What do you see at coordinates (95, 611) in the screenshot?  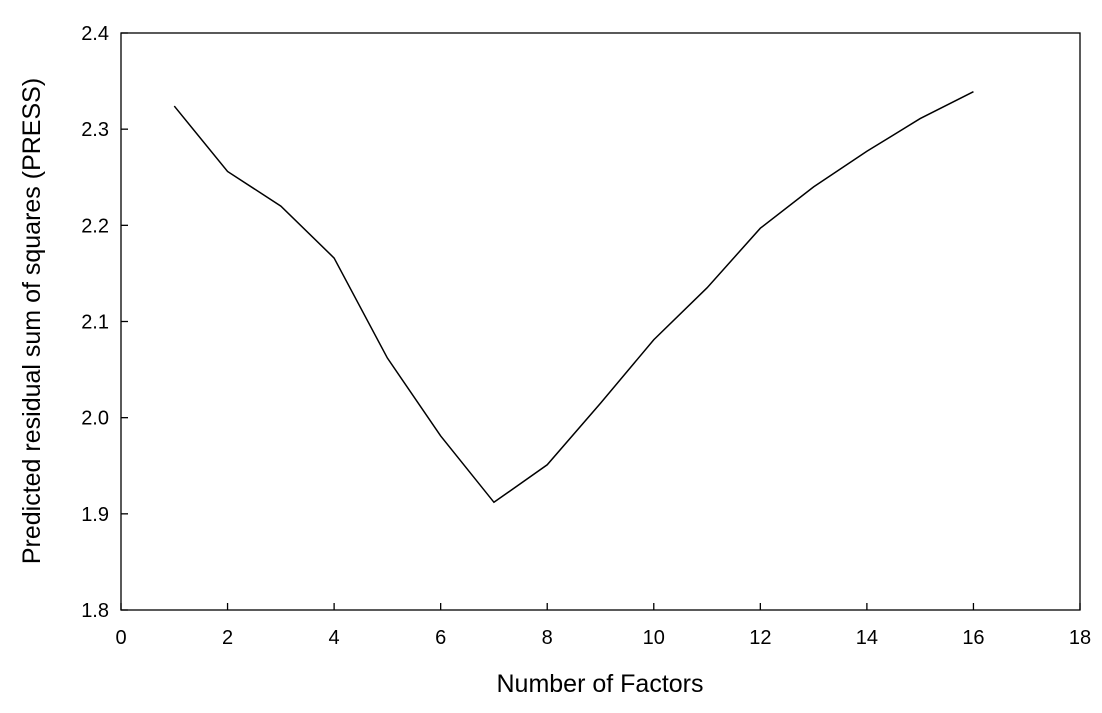 I see `y-tick-label: 1.8` at bounding box center [95, 611].